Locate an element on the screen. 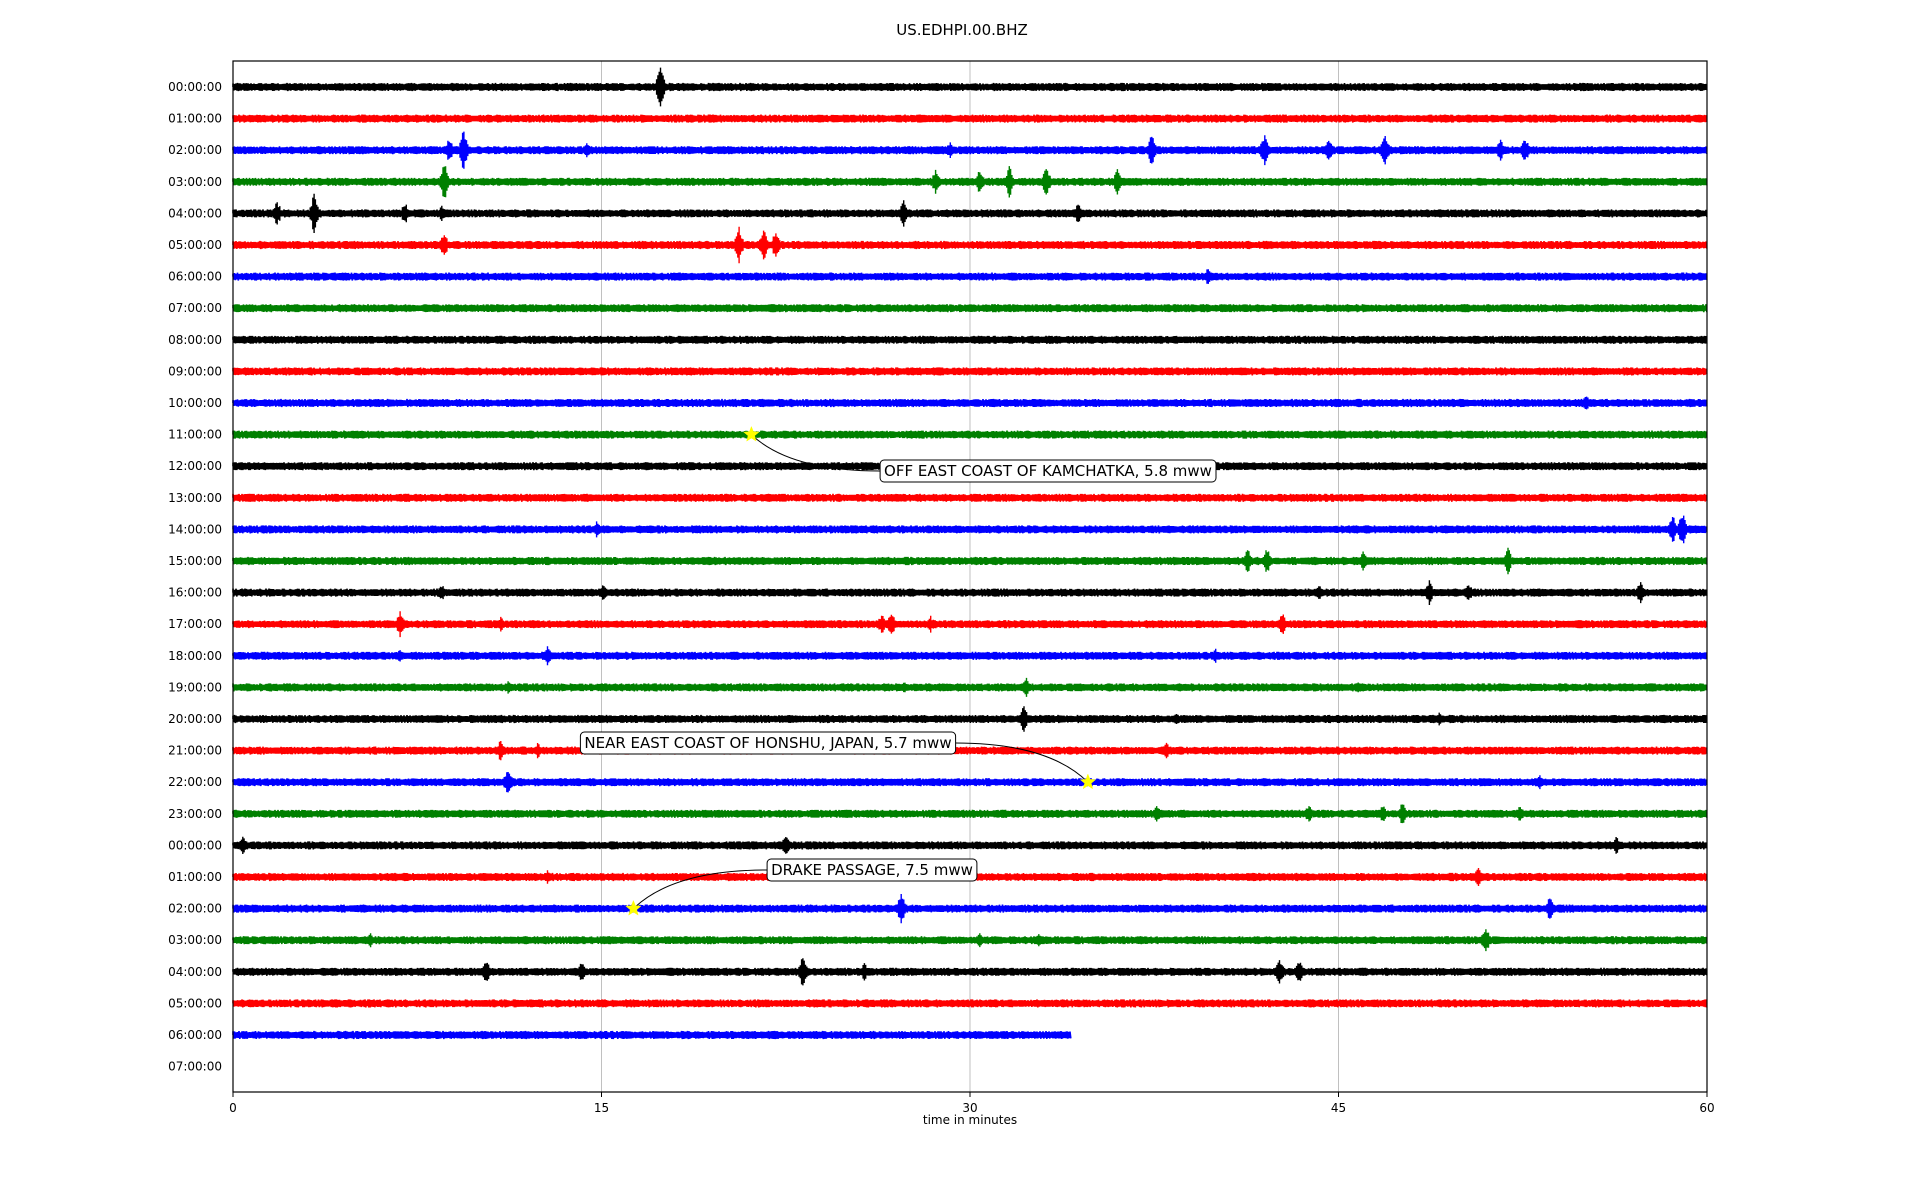  y-tick-label: 19:00:00 is located at coordinates (195, 687).